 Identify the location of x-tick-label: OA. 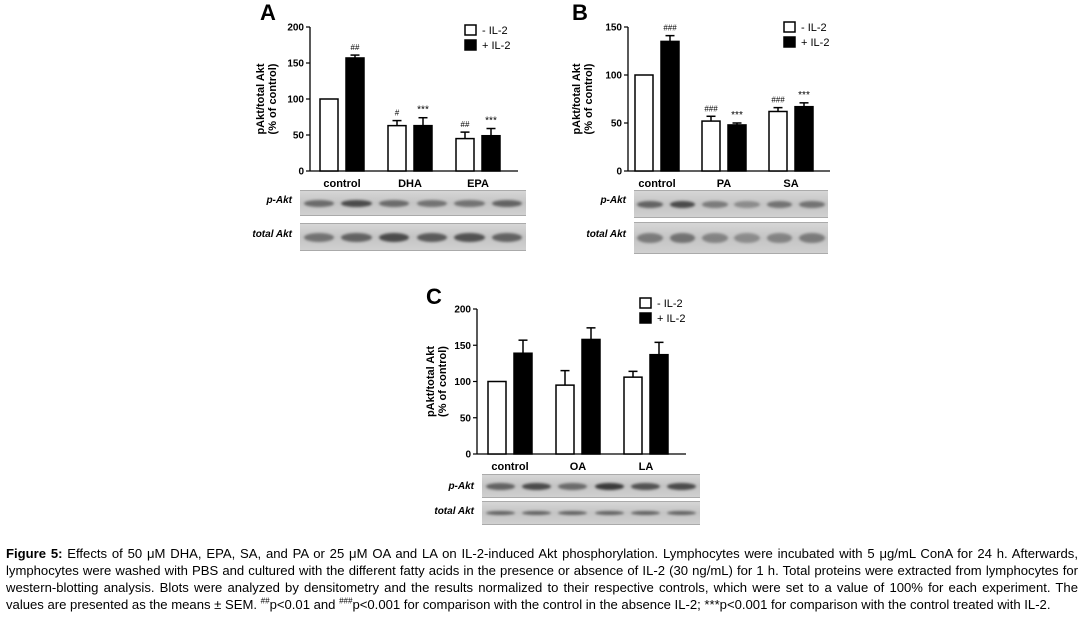
(578, 467).